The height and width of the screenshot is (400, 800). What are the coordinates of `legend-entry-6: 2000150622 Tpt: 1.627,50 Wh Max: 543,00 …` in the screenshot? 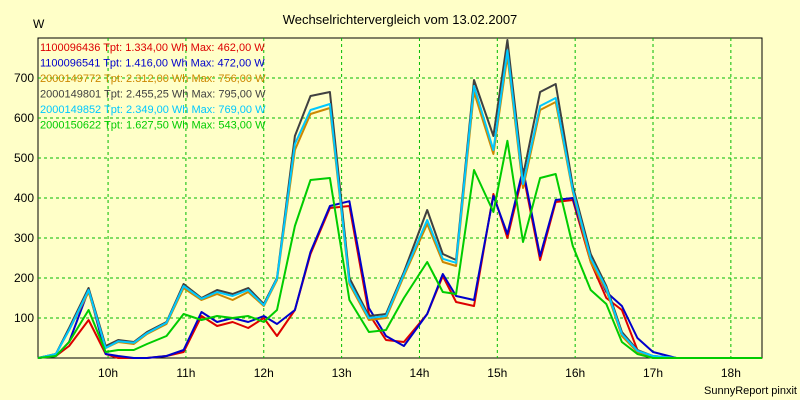 It's located at (153, 126).